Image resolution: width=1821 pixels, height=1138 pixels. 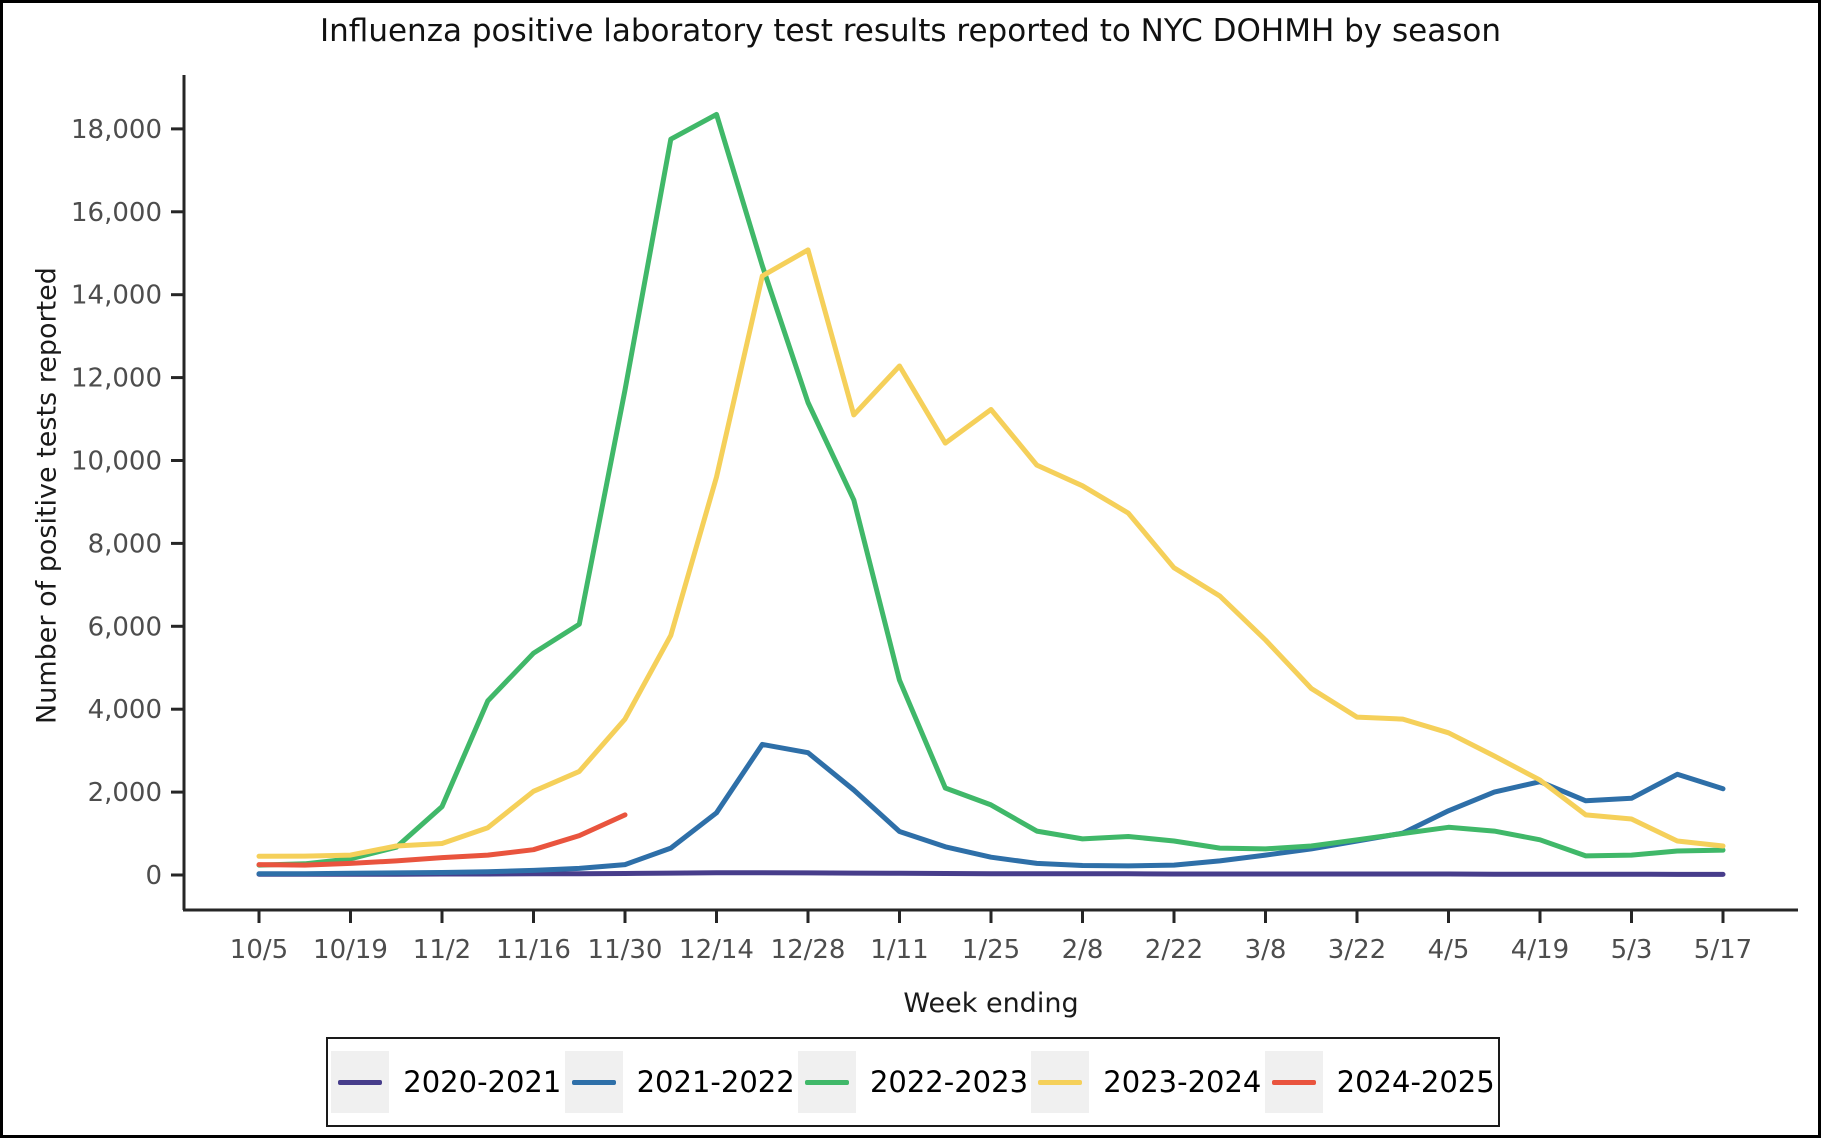 What do you see at coordinates (350, 950) in the screenshot?
I see `x-tick-label: 10/19` at bounding box center [350, 950].